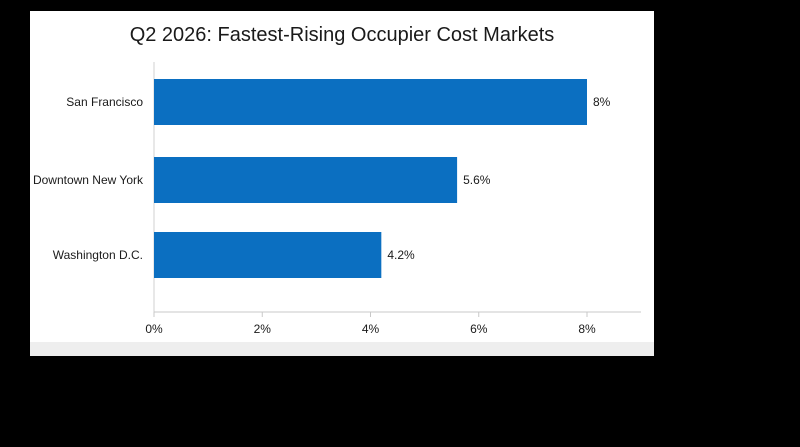  I want to click on data-label: 5.6%, so click(477, 180).